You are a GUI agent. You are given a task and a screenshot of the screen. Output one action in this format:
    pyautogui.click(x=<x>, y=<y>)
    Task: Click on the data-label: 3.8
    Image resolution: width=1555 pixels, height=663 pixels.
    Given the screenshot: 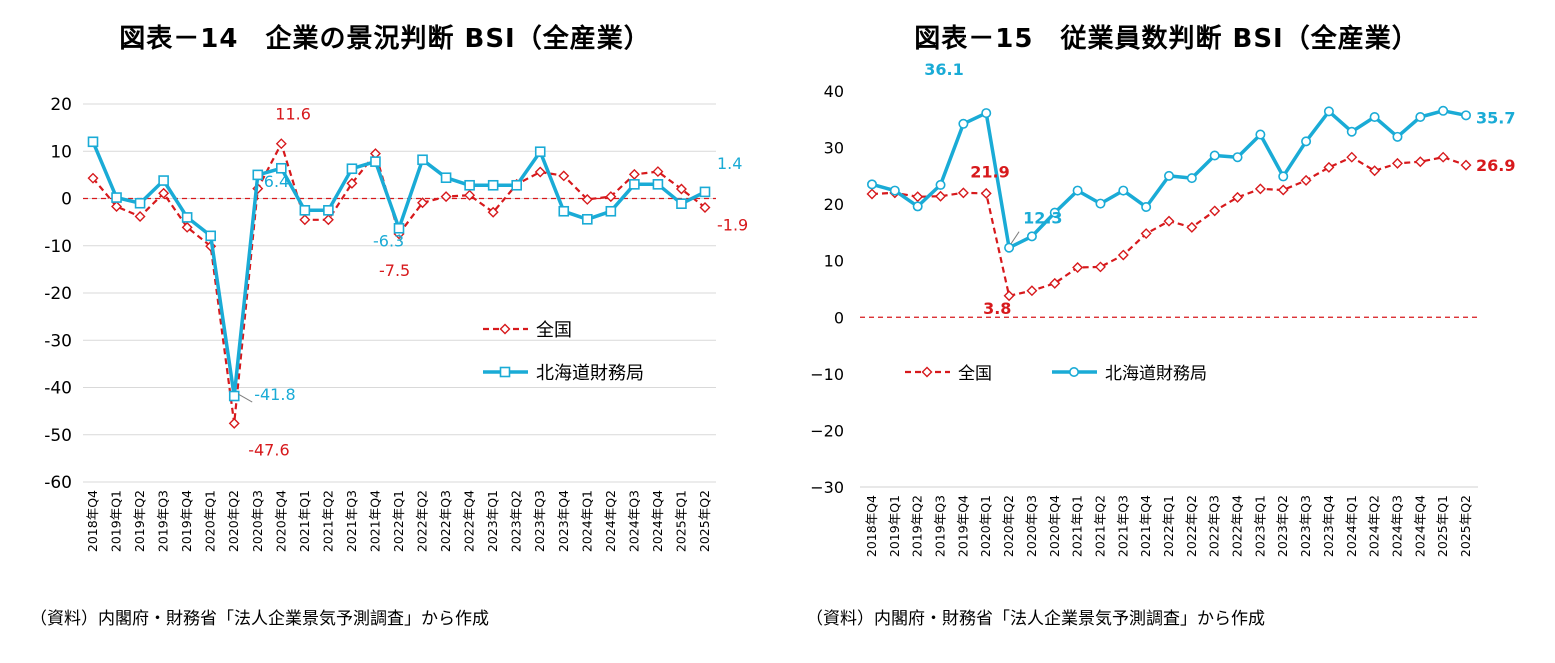 What is the action you would take?
    pyautogui.click(x=997, y=308)
    